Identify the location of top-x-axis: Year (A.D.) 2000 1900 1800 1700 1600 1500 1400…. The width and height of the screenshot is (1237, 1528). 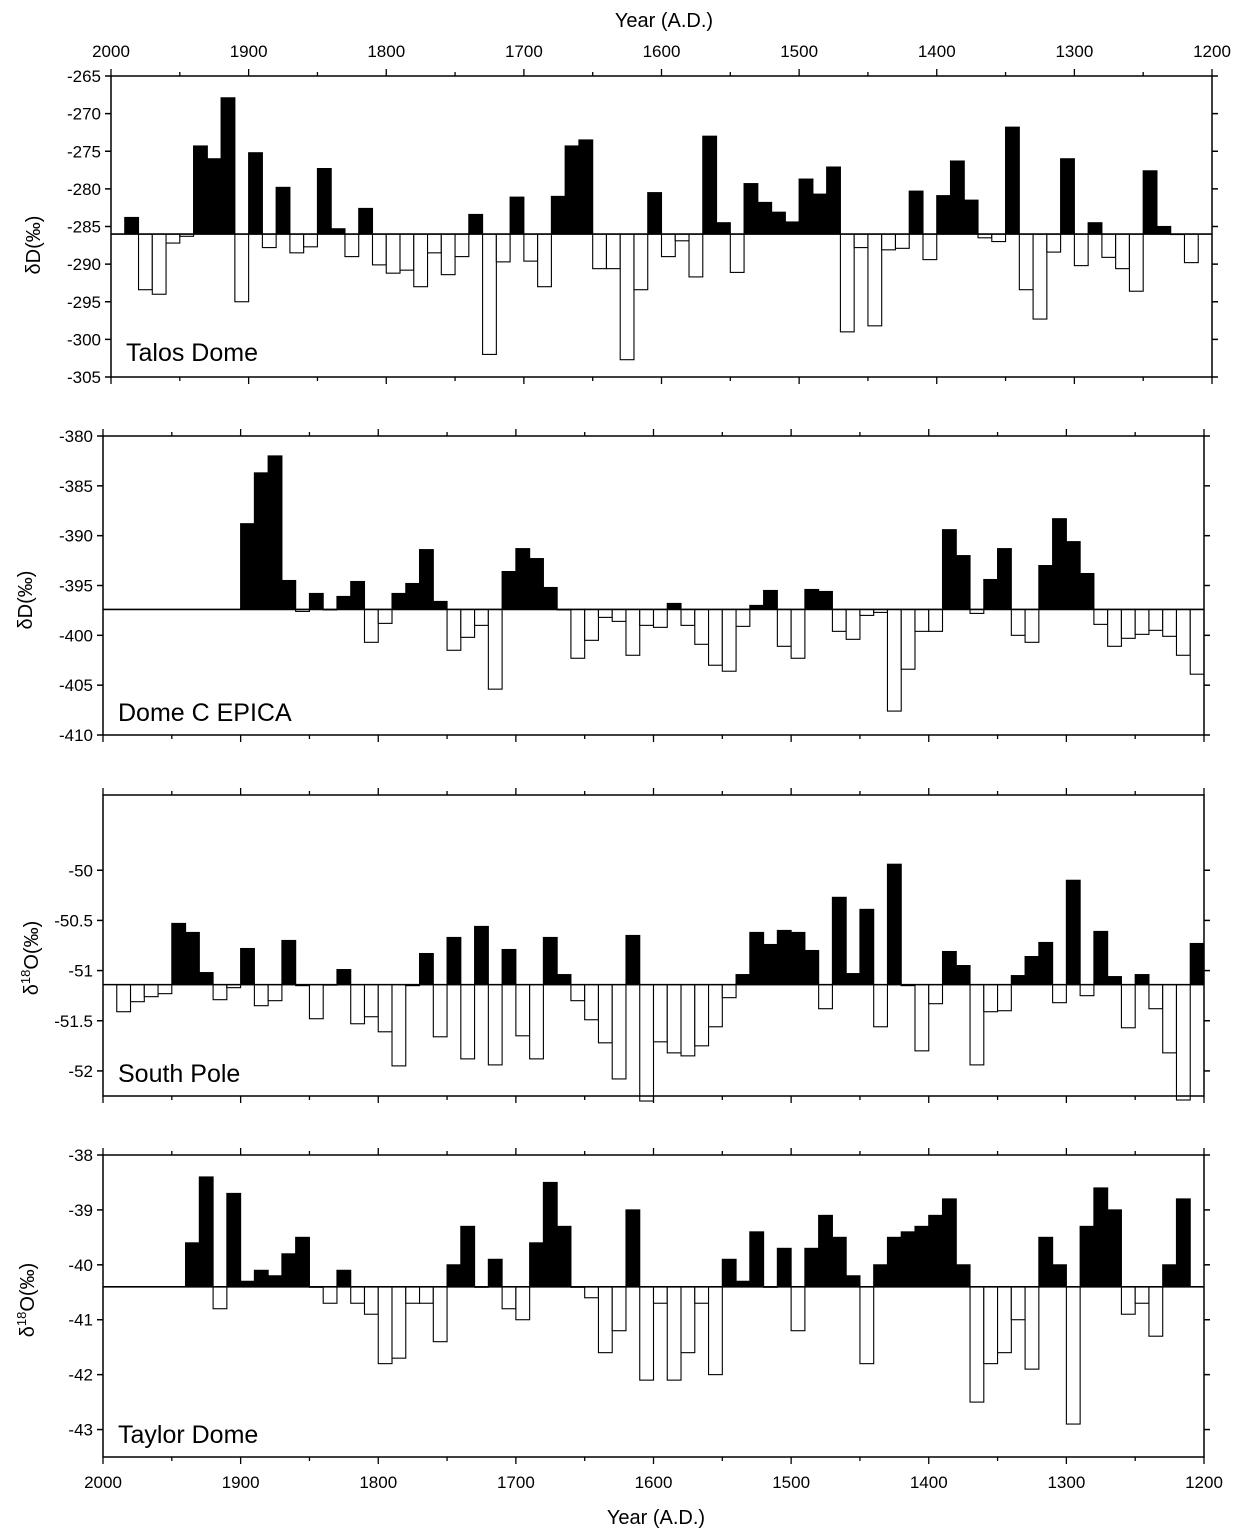
(661, 35).